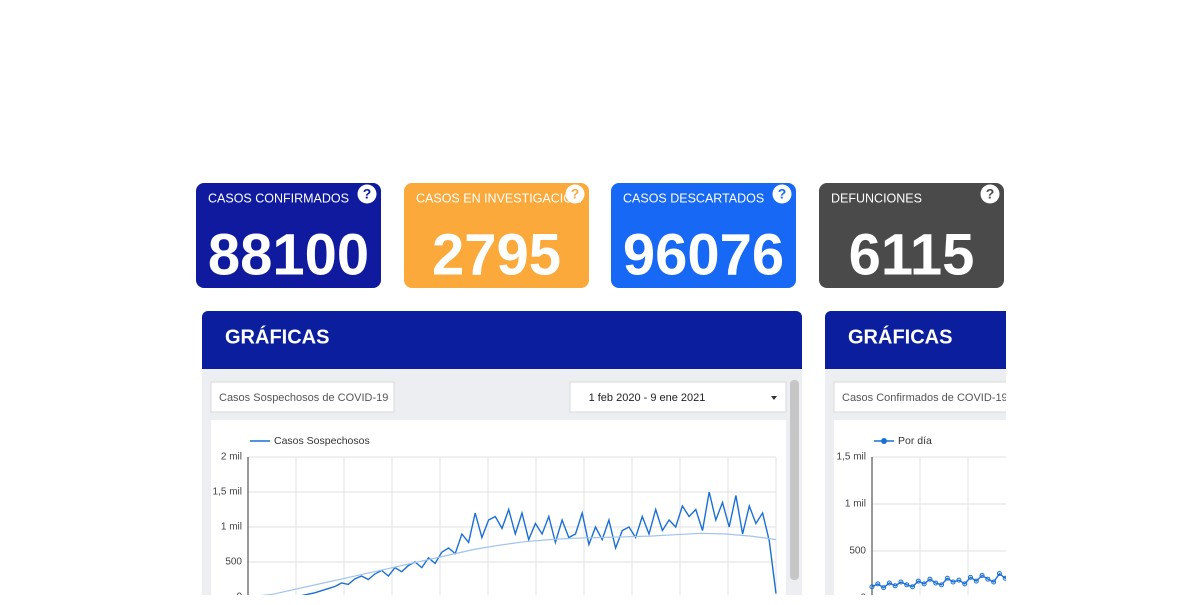 The image size is (1200, 605). I want to click on date-selector, so click(678, 397).